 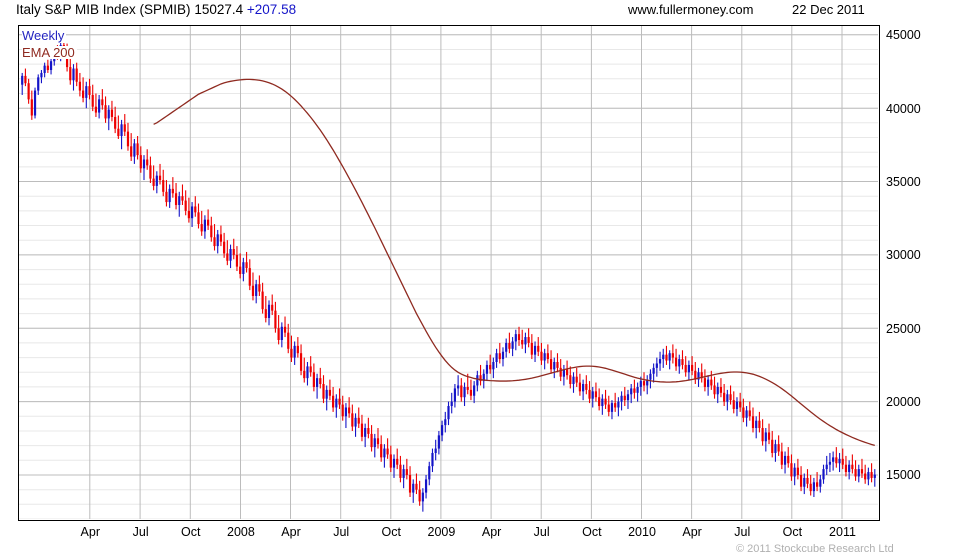 I want to click on x-axis-tick-label: 2009, so click(x=441, y=532).